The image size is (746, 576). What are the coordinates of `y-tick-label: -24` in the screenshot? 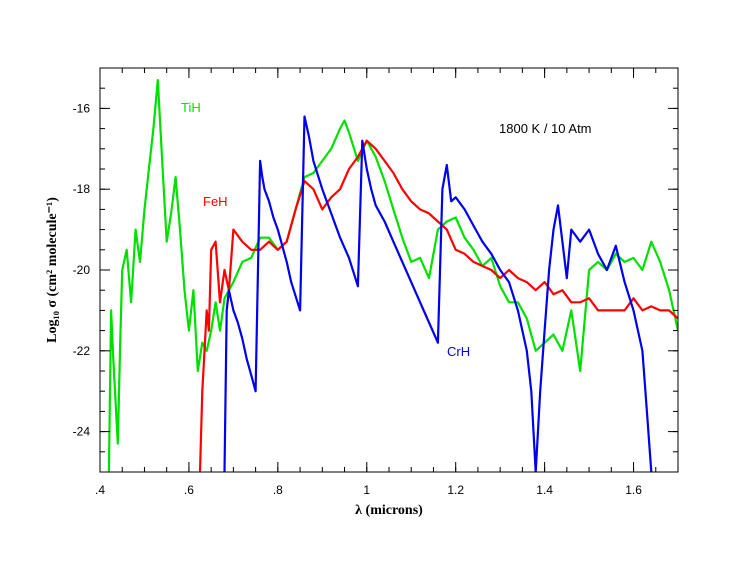 It's located at (82, 432).